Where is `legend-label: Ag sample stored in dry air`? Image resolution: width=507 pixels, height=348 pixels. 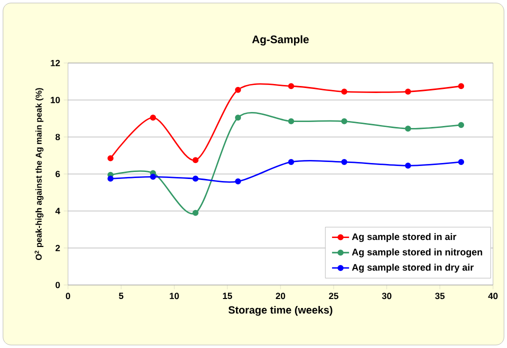 legend-label: Ag sample stored in dry air is located at coordinates (413, 268).